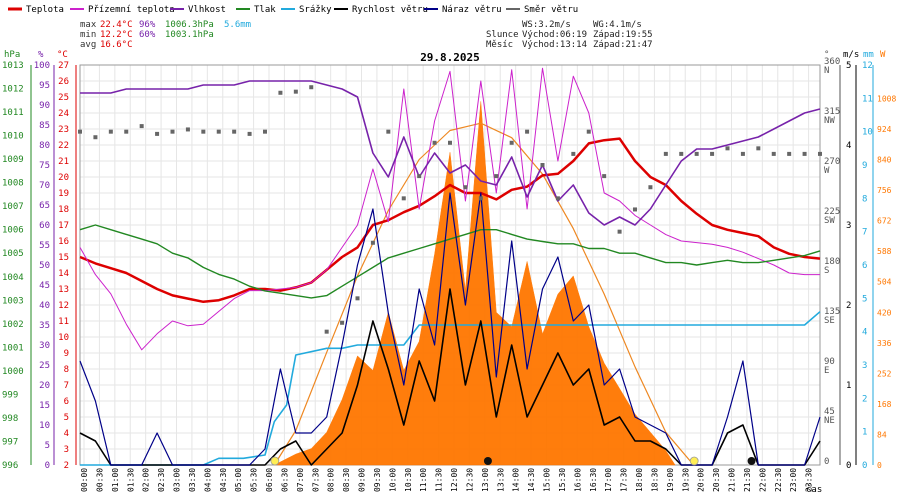 The width and height of the screenshot is (900, 500). What do you see at coordinates (88, 25) in the screenshot?
I see `stats-max-label: max` at bounding box center [88, 25].